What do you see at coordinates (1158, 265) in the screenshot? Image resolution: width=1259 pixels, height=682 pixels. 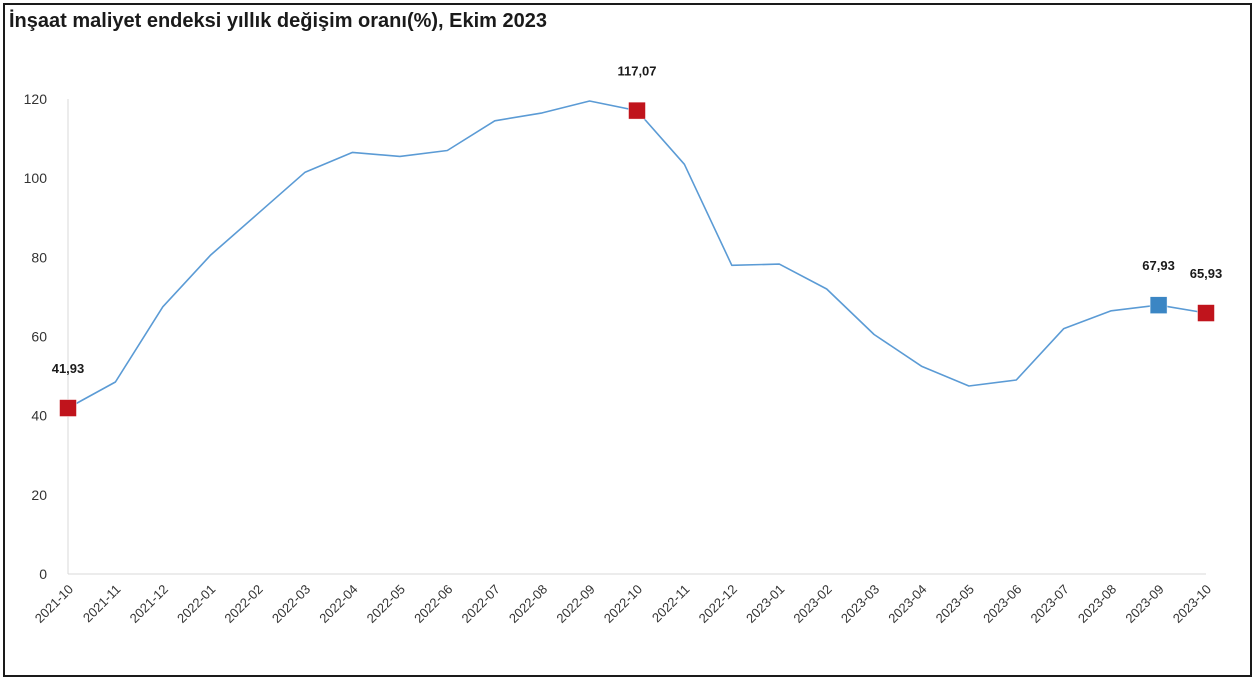 I see `data-label: 67,93` at bounding box center [1158, 265].